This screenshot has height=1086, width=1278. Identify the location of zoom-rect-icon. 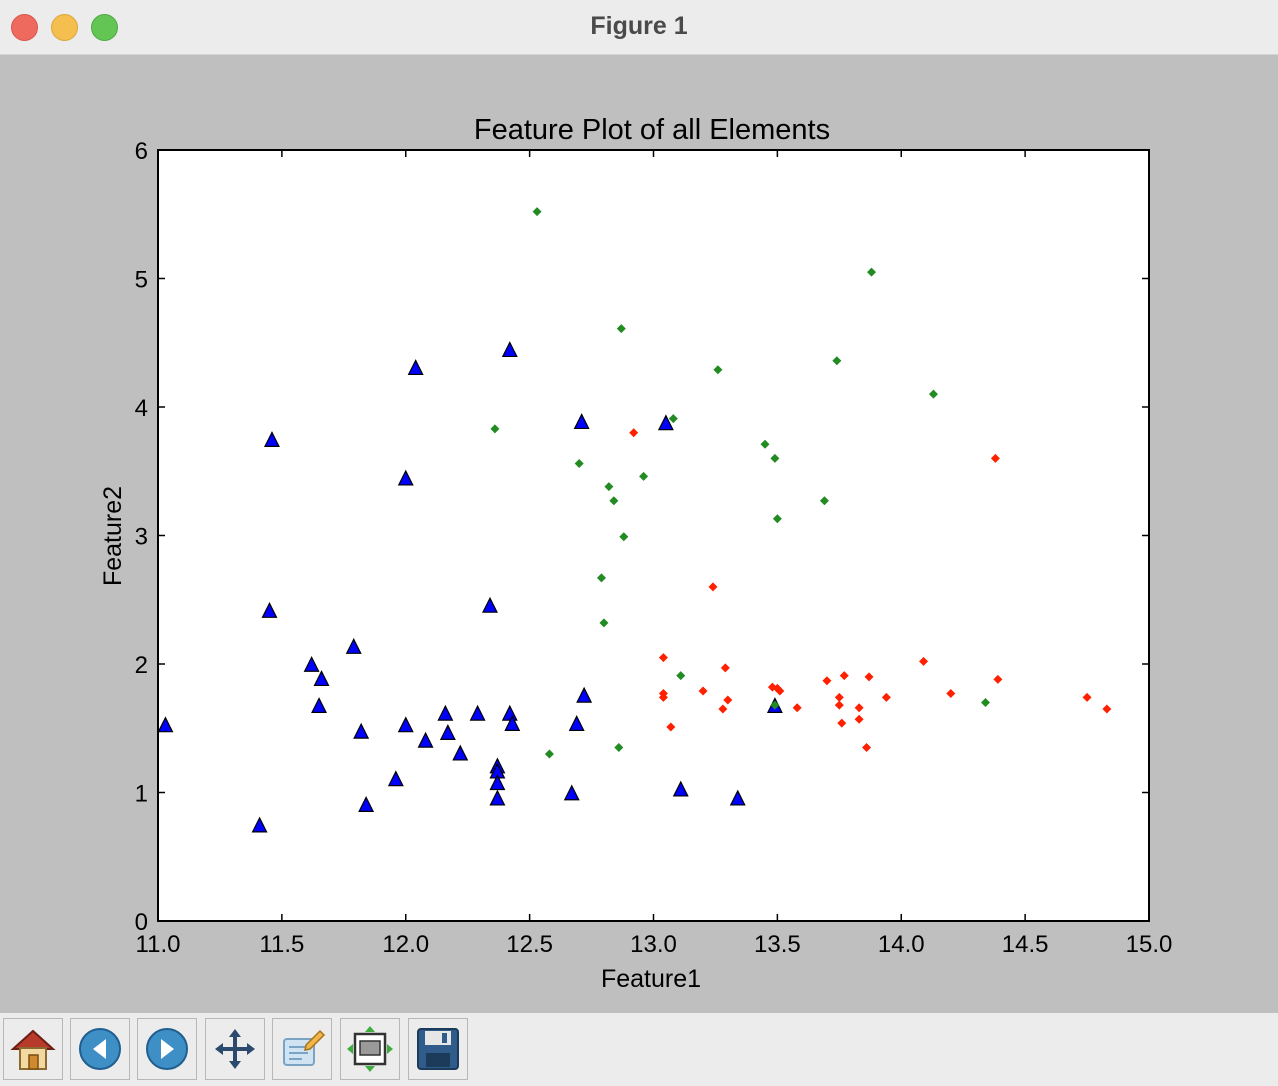
(304, 1047).